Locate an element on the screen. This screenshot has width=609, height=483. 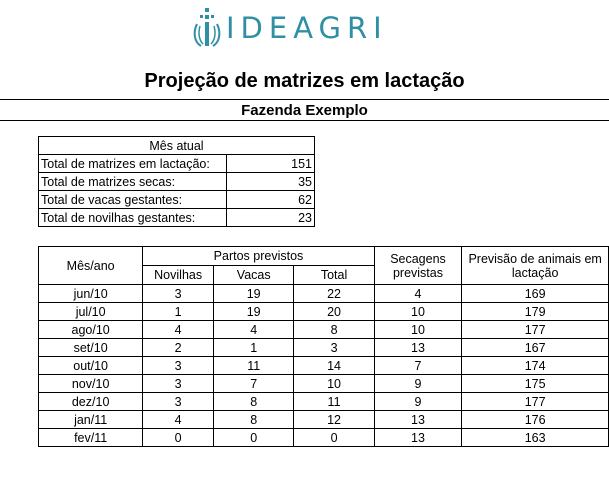
row-value: 151 is located at coordinates (270, 163).